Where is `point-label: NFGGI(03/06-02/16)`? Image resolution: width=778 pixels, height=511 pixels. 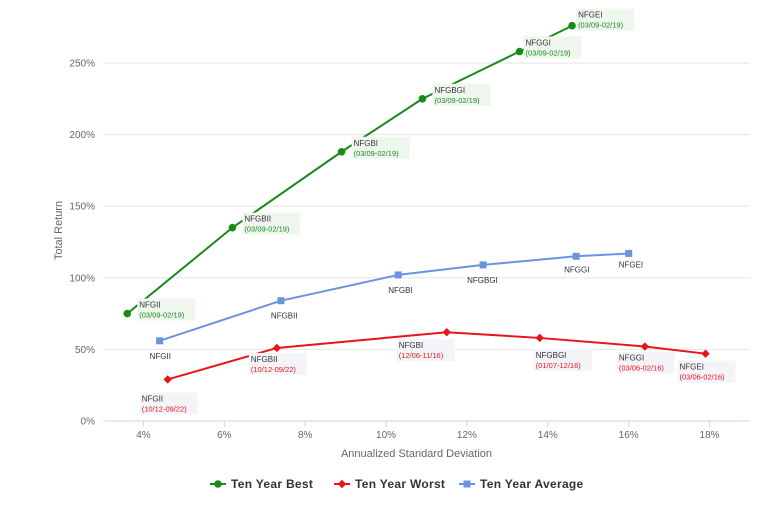 point-label: NFGGI(03/06-02/16) is located at coordinates (645, 362).